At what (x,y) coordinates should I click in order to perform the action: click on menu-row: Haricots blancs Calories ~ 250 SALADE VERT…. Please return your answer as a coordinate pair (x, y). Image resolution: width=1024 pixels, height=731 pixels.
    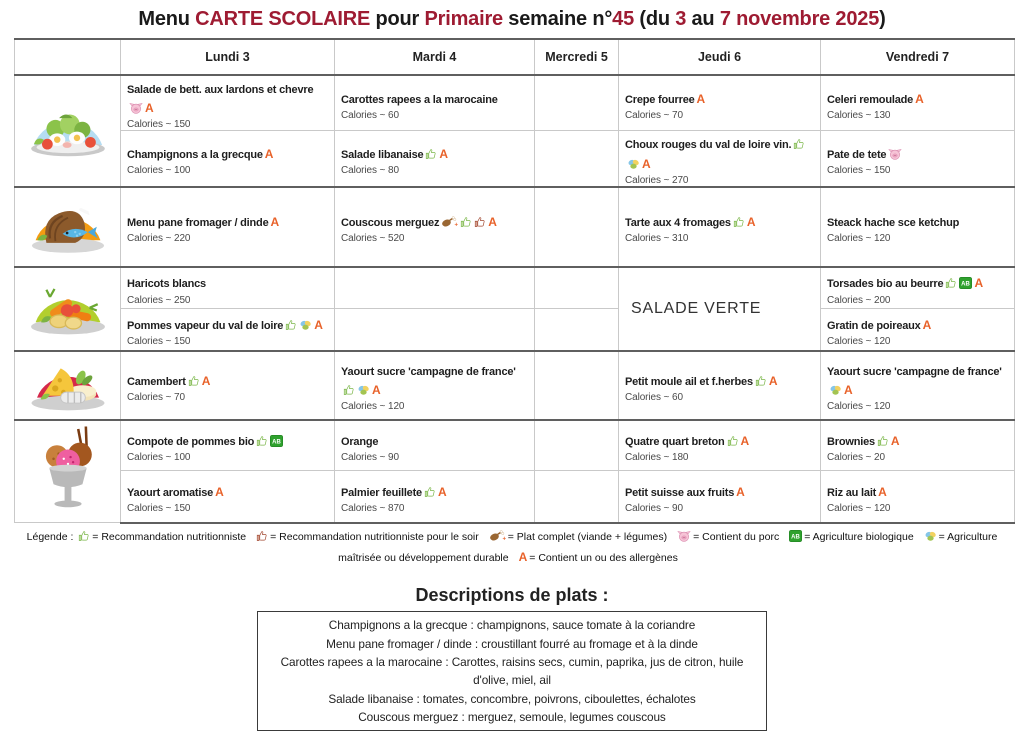
    Looking at the image, I should click on (514, 308).